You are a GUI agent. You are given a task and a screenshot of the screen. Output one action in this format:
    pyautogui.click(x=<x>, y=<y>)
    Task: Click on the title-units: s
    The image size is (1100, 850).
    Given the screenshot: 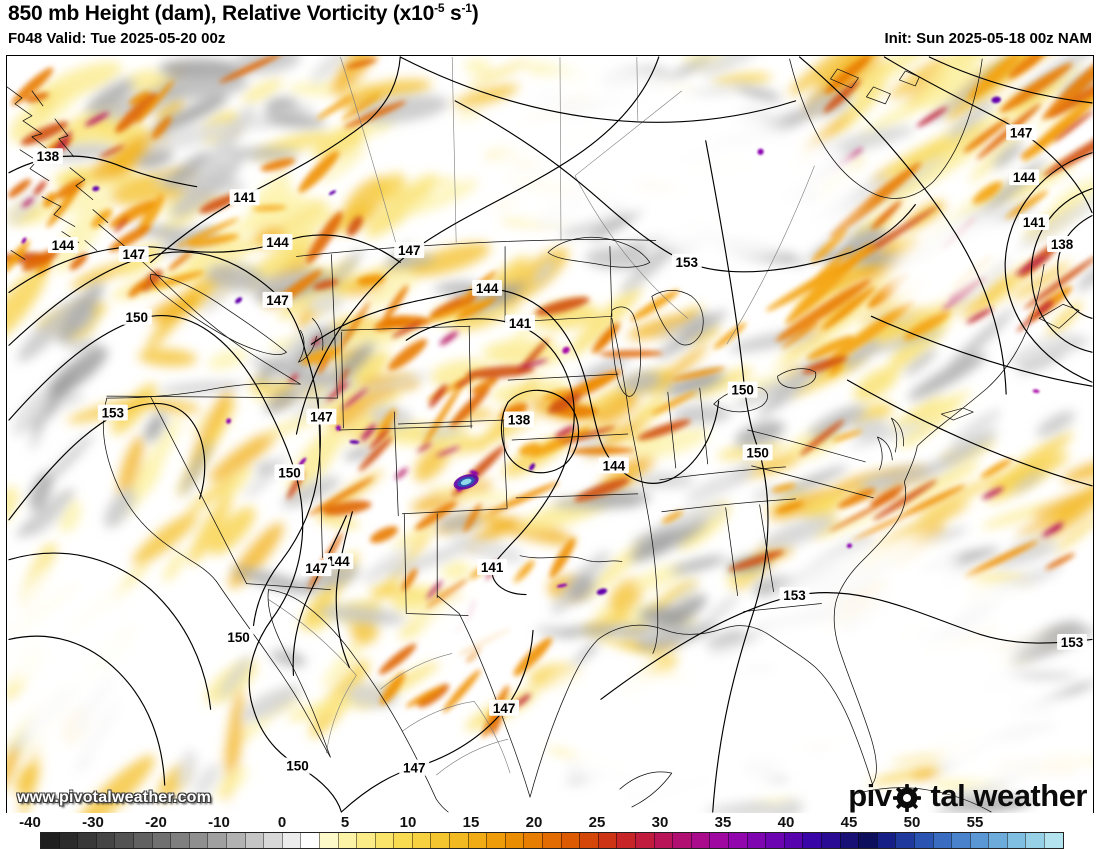 What is the action you would take?
    pyautogui.click(x=453, y=13)
    